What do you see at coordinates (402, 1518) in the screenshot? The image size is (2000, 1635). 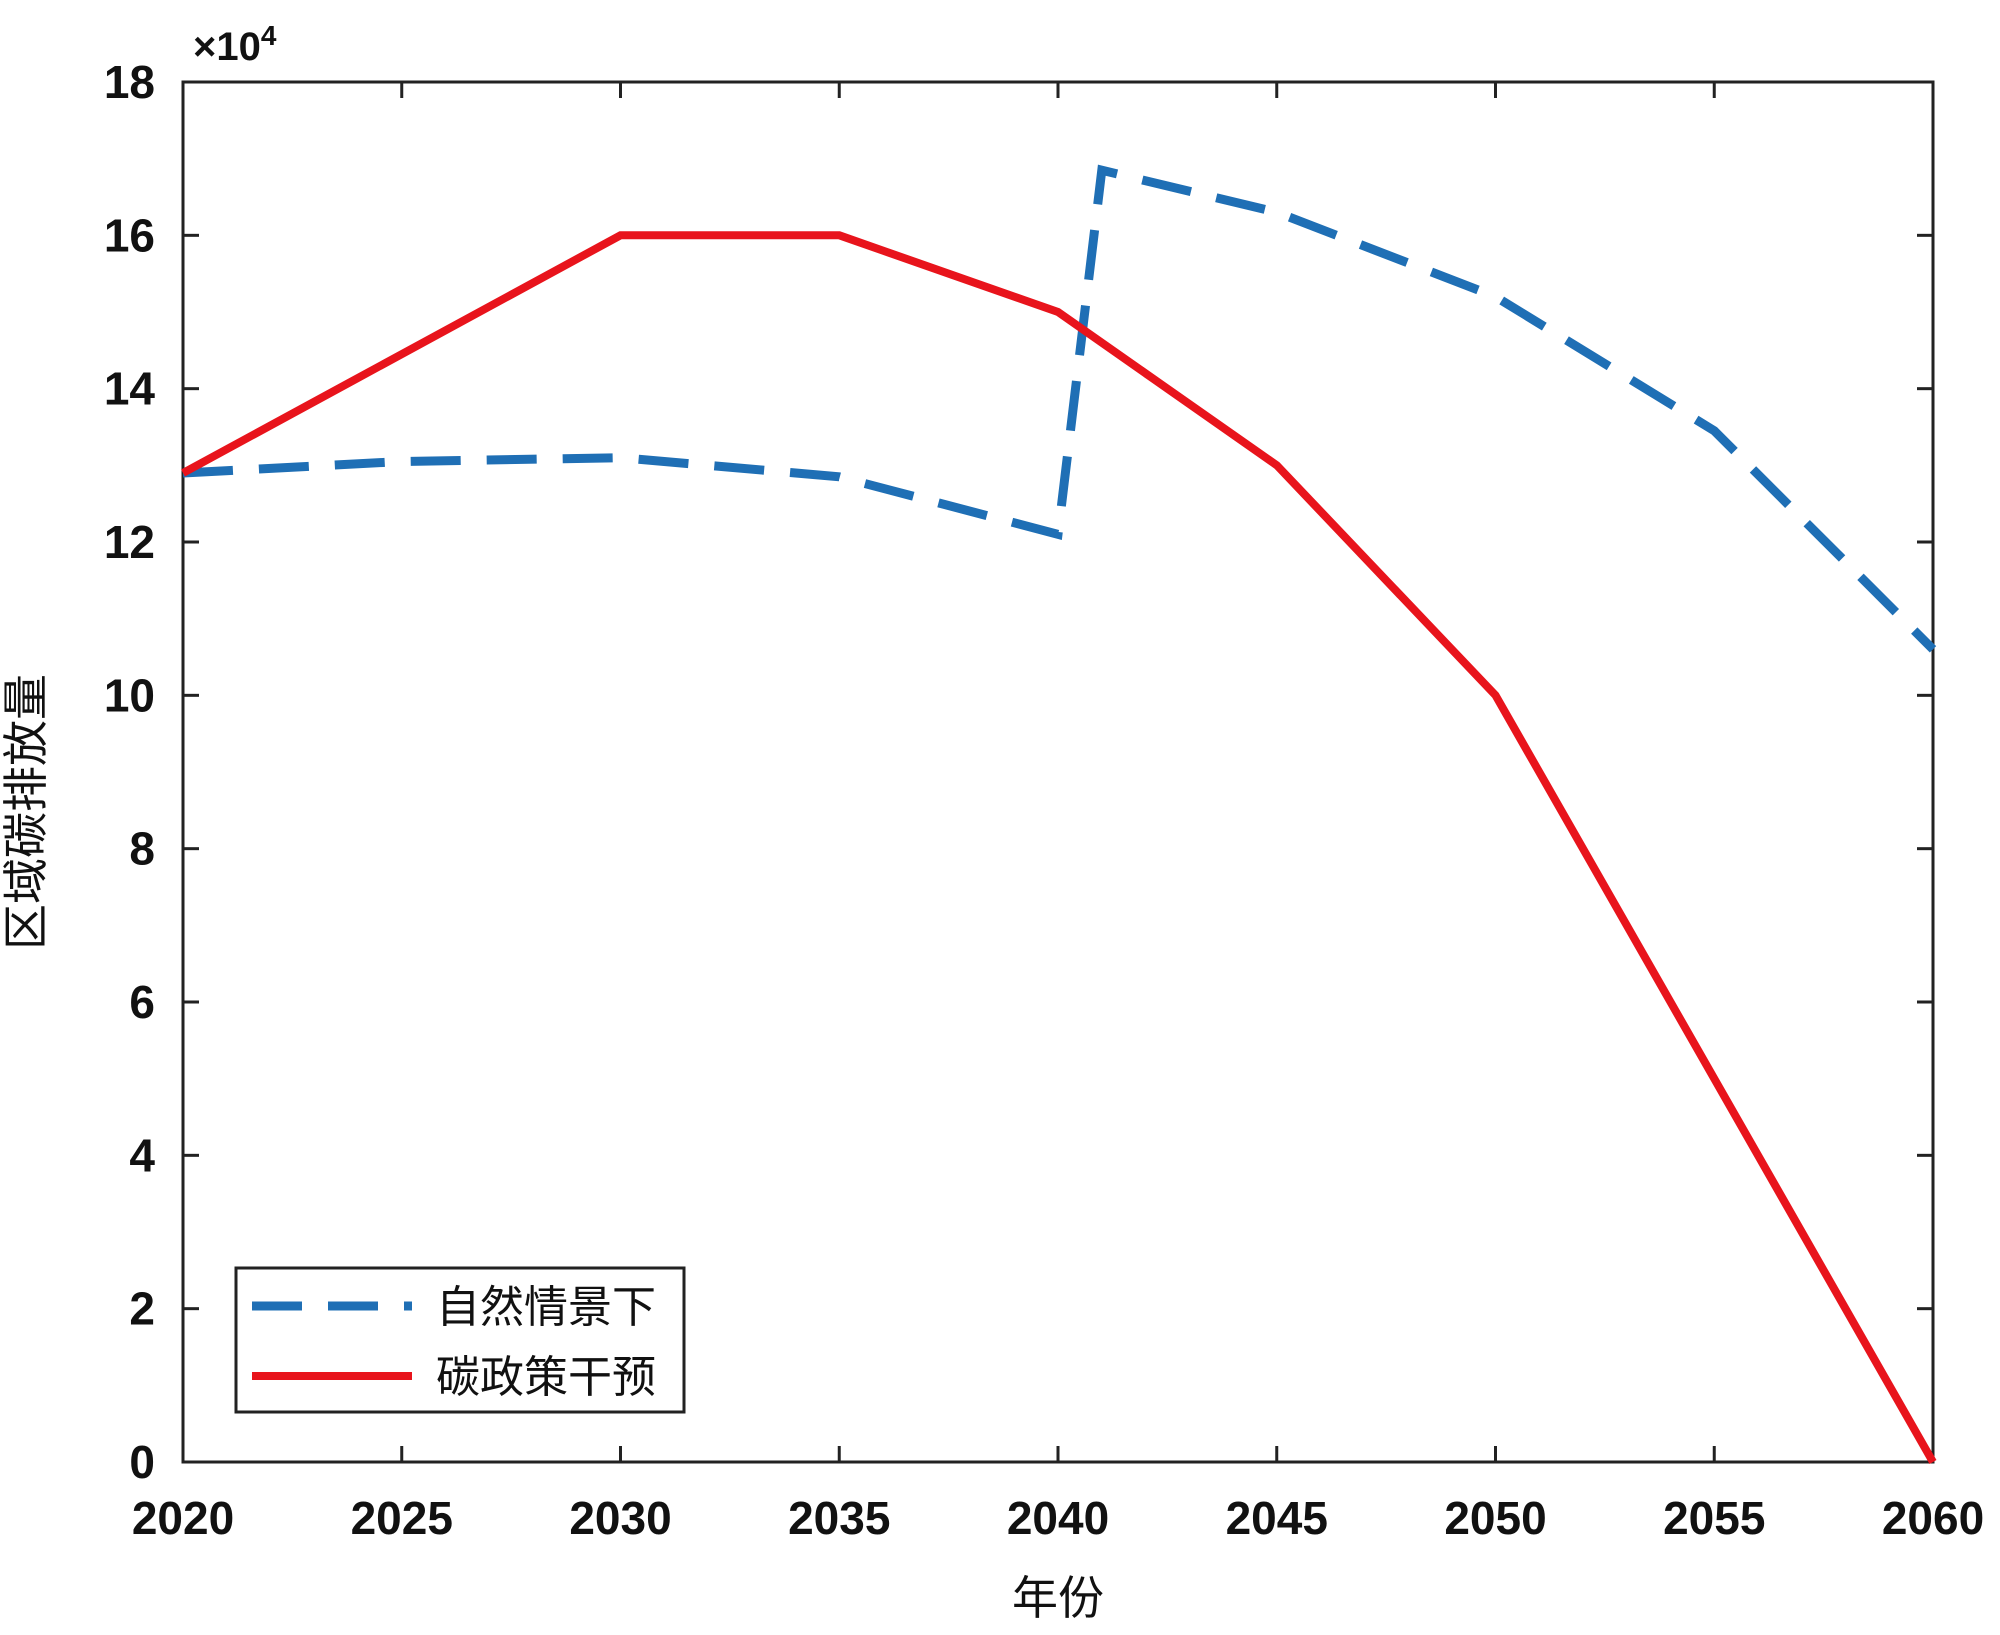 I see `x-tick-label-2025: 2025` at bounding box center [402, 1518].